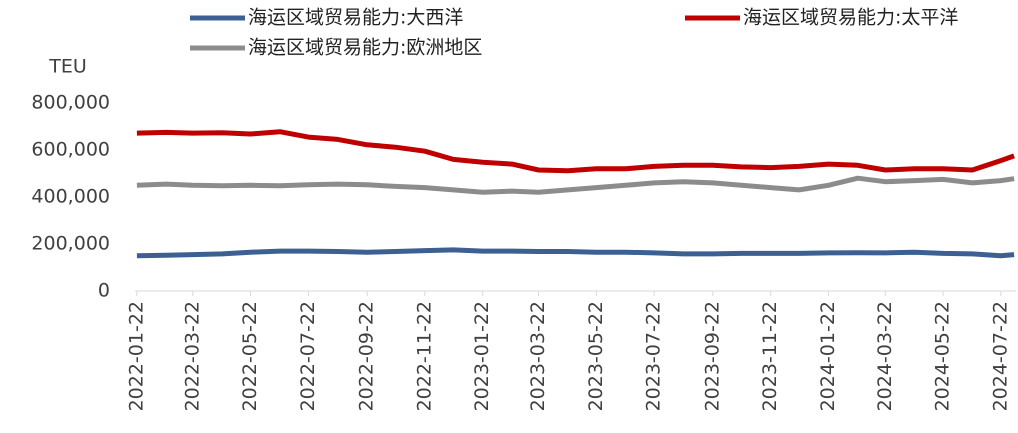 The width and height of the screenshot is (1018, 433). What do you see at coordinates (70, 244) in the screenshot?
I see `y-tick-label: 200,000` at bounding box center [70, 244].